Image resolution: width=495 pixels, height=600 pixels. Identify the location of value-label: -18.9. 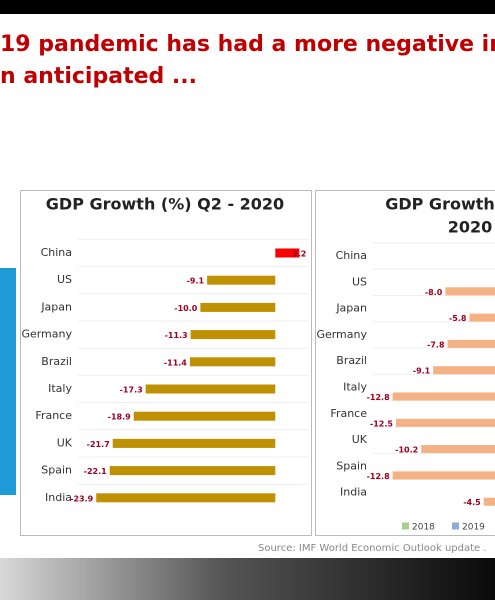
(119, 417).